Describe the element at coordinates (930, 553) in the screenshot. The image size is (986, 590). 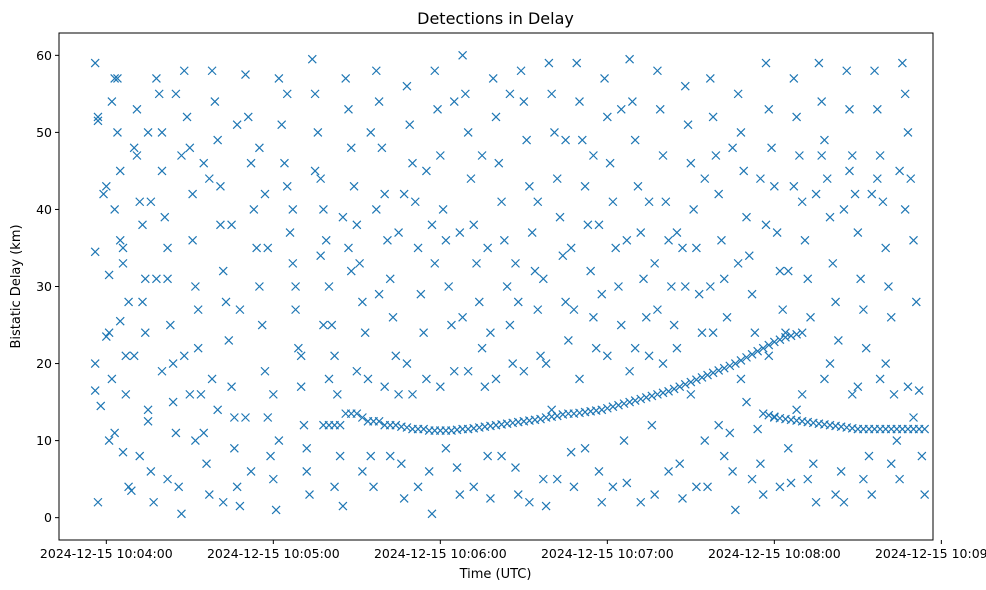
I see `x-tick-label: 2024-12-15 10:09:00` at that location.